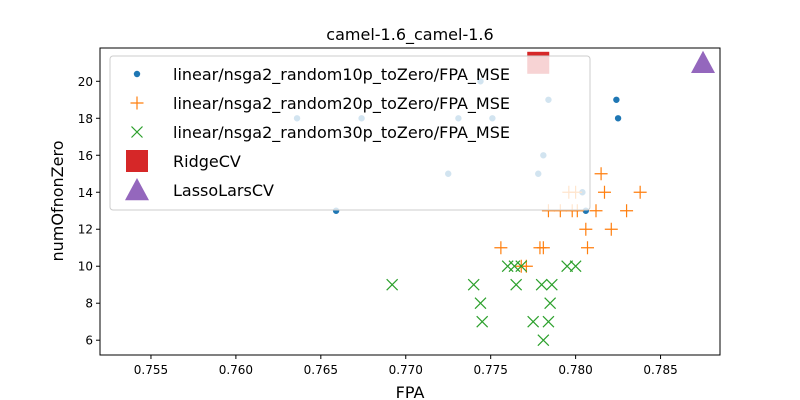 The image size is (800, 400). Describe the element at coordinates (480, 303) in the screenshot. I see `data-point-s2-p2` at that location.